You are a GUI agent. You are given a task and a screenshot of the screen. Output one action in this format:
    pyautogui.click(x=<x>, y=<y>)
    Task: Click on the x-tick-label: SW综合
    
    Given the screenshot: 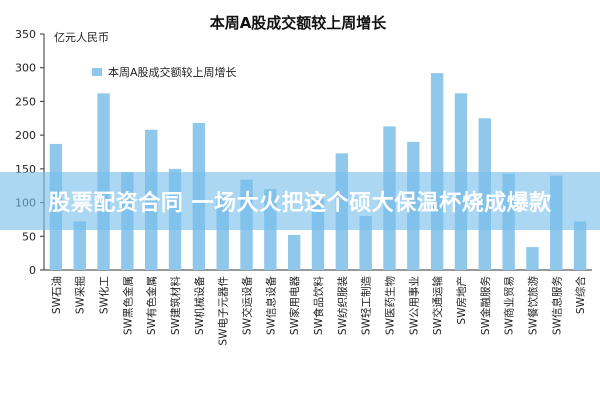 What is the action you would take?
    pyautogui.click(x=580, y=295)
    